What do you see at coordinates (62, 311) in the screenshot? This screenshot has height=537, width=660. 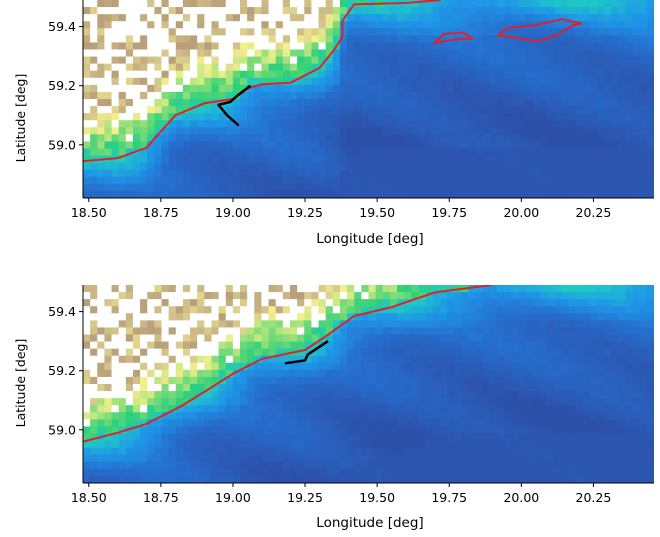 I see `y-tick-label: 59.4` at bounding box center [62, 311].